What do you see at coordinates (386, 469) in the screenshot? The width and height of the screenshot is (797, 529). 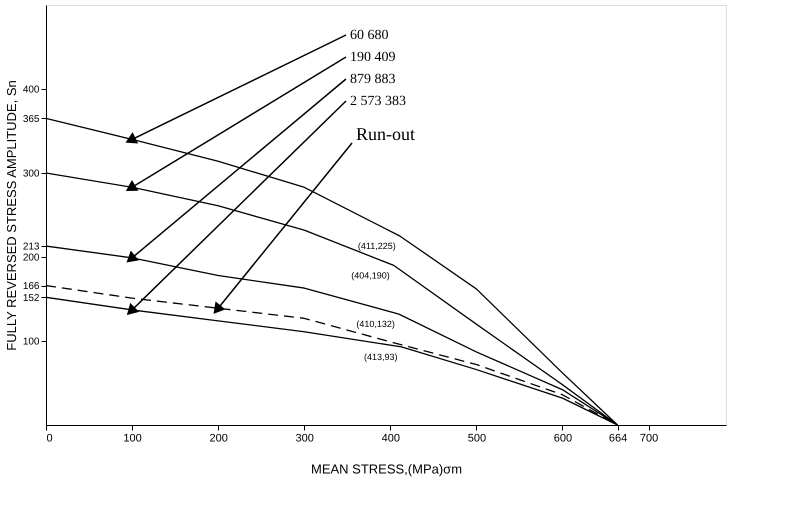 I see `x-axis-title: MEAN STRESS,(MPa)σm` at bounding box center [386, 469].